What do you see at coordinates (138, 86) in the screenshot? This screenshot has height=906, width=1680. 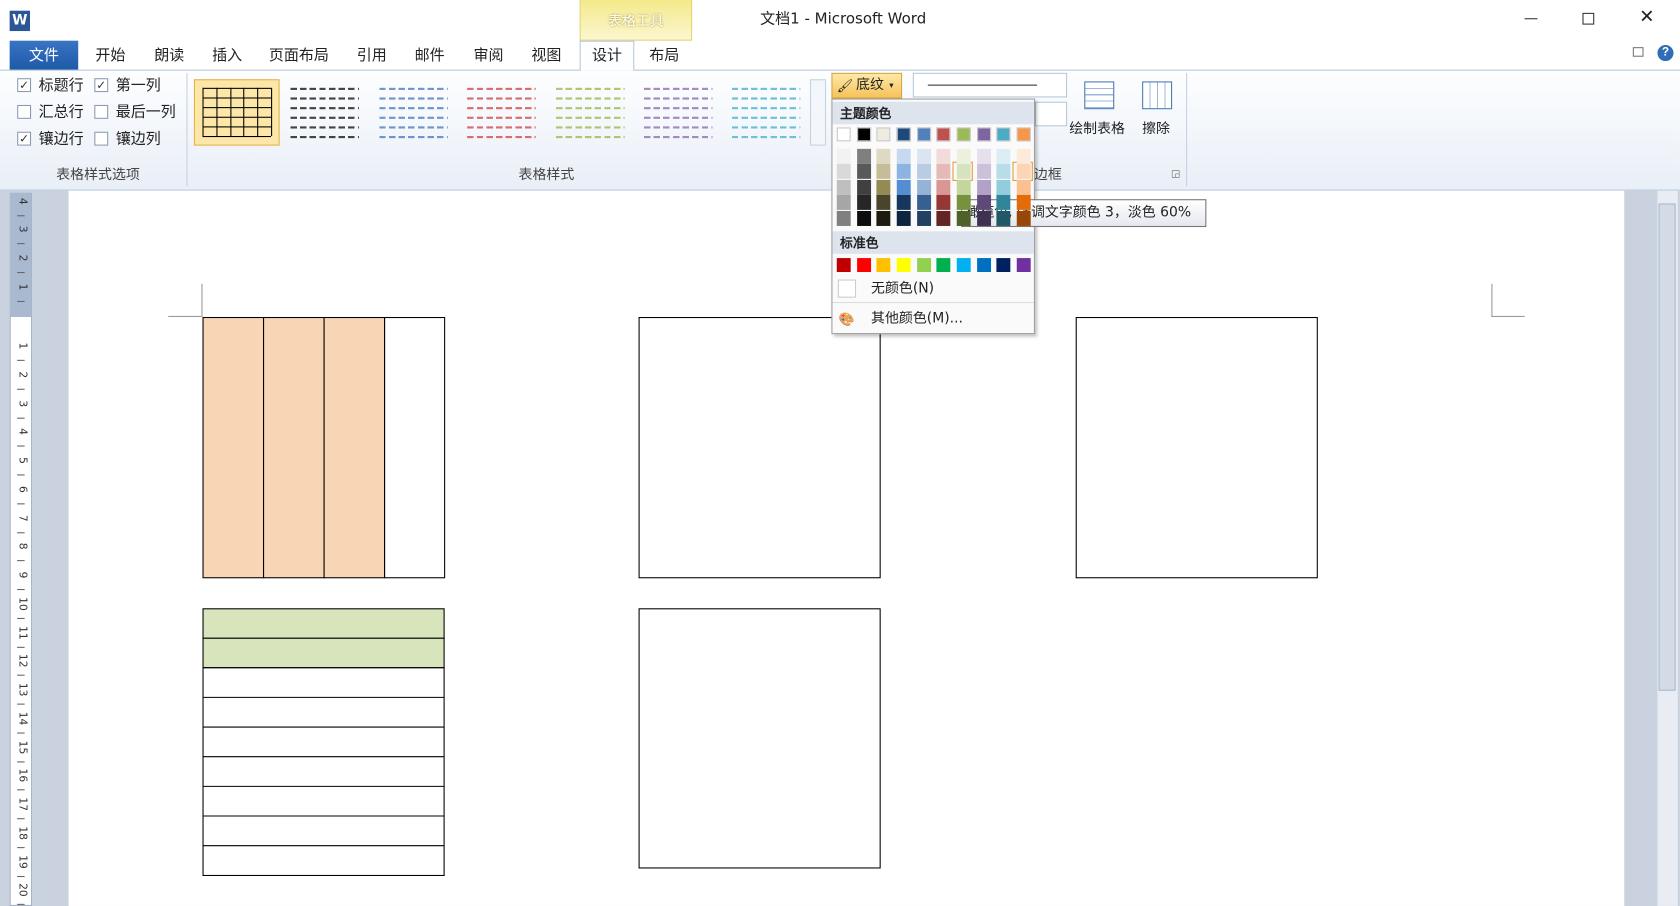 I see `checkbox-label: 第一列` at bounding box center [138, 86].